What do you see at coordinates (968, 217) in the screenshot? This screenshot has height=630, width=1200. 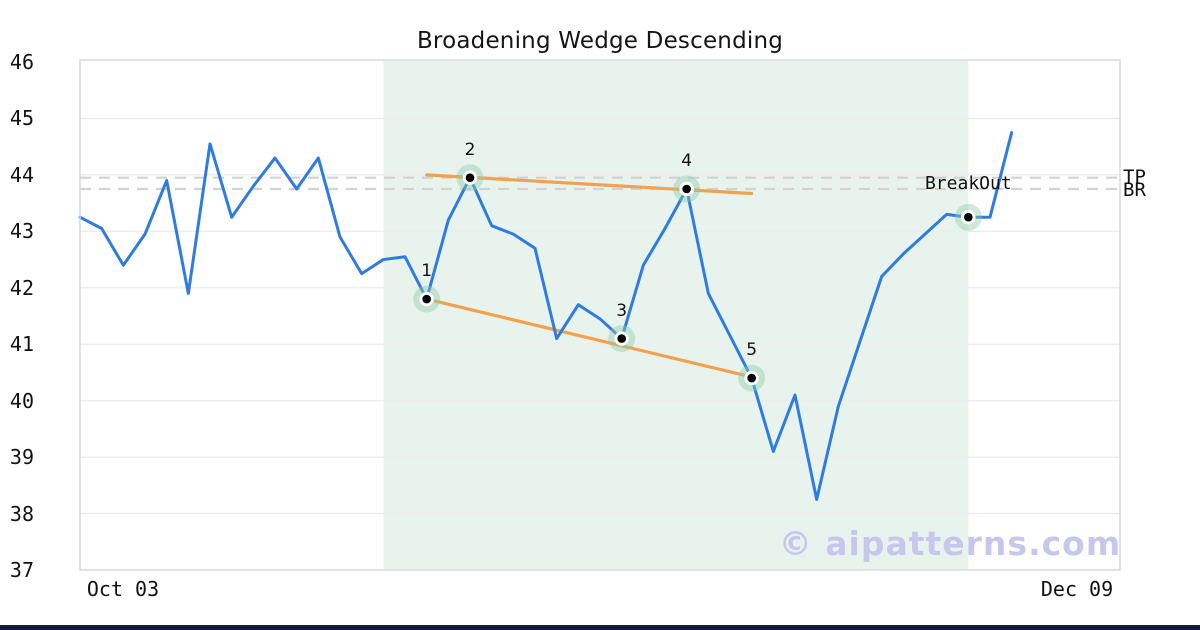 I see `breakout-marker` at bounding box center [968, 217].